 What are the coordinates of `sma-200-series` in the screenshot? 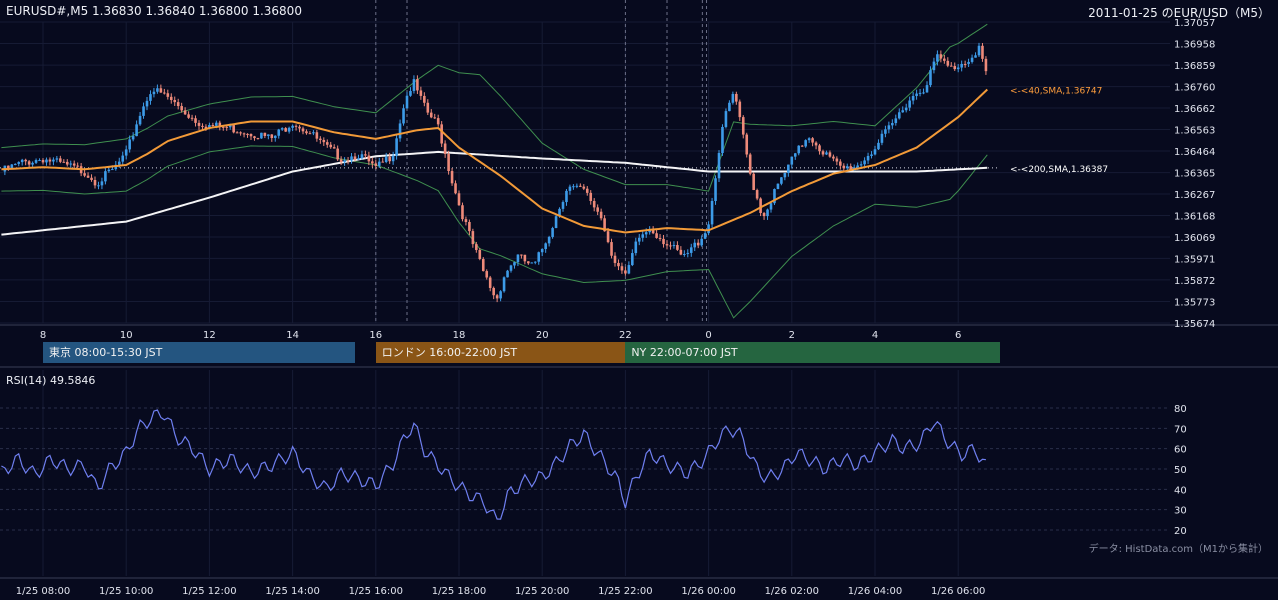 It's located at (494, 193).